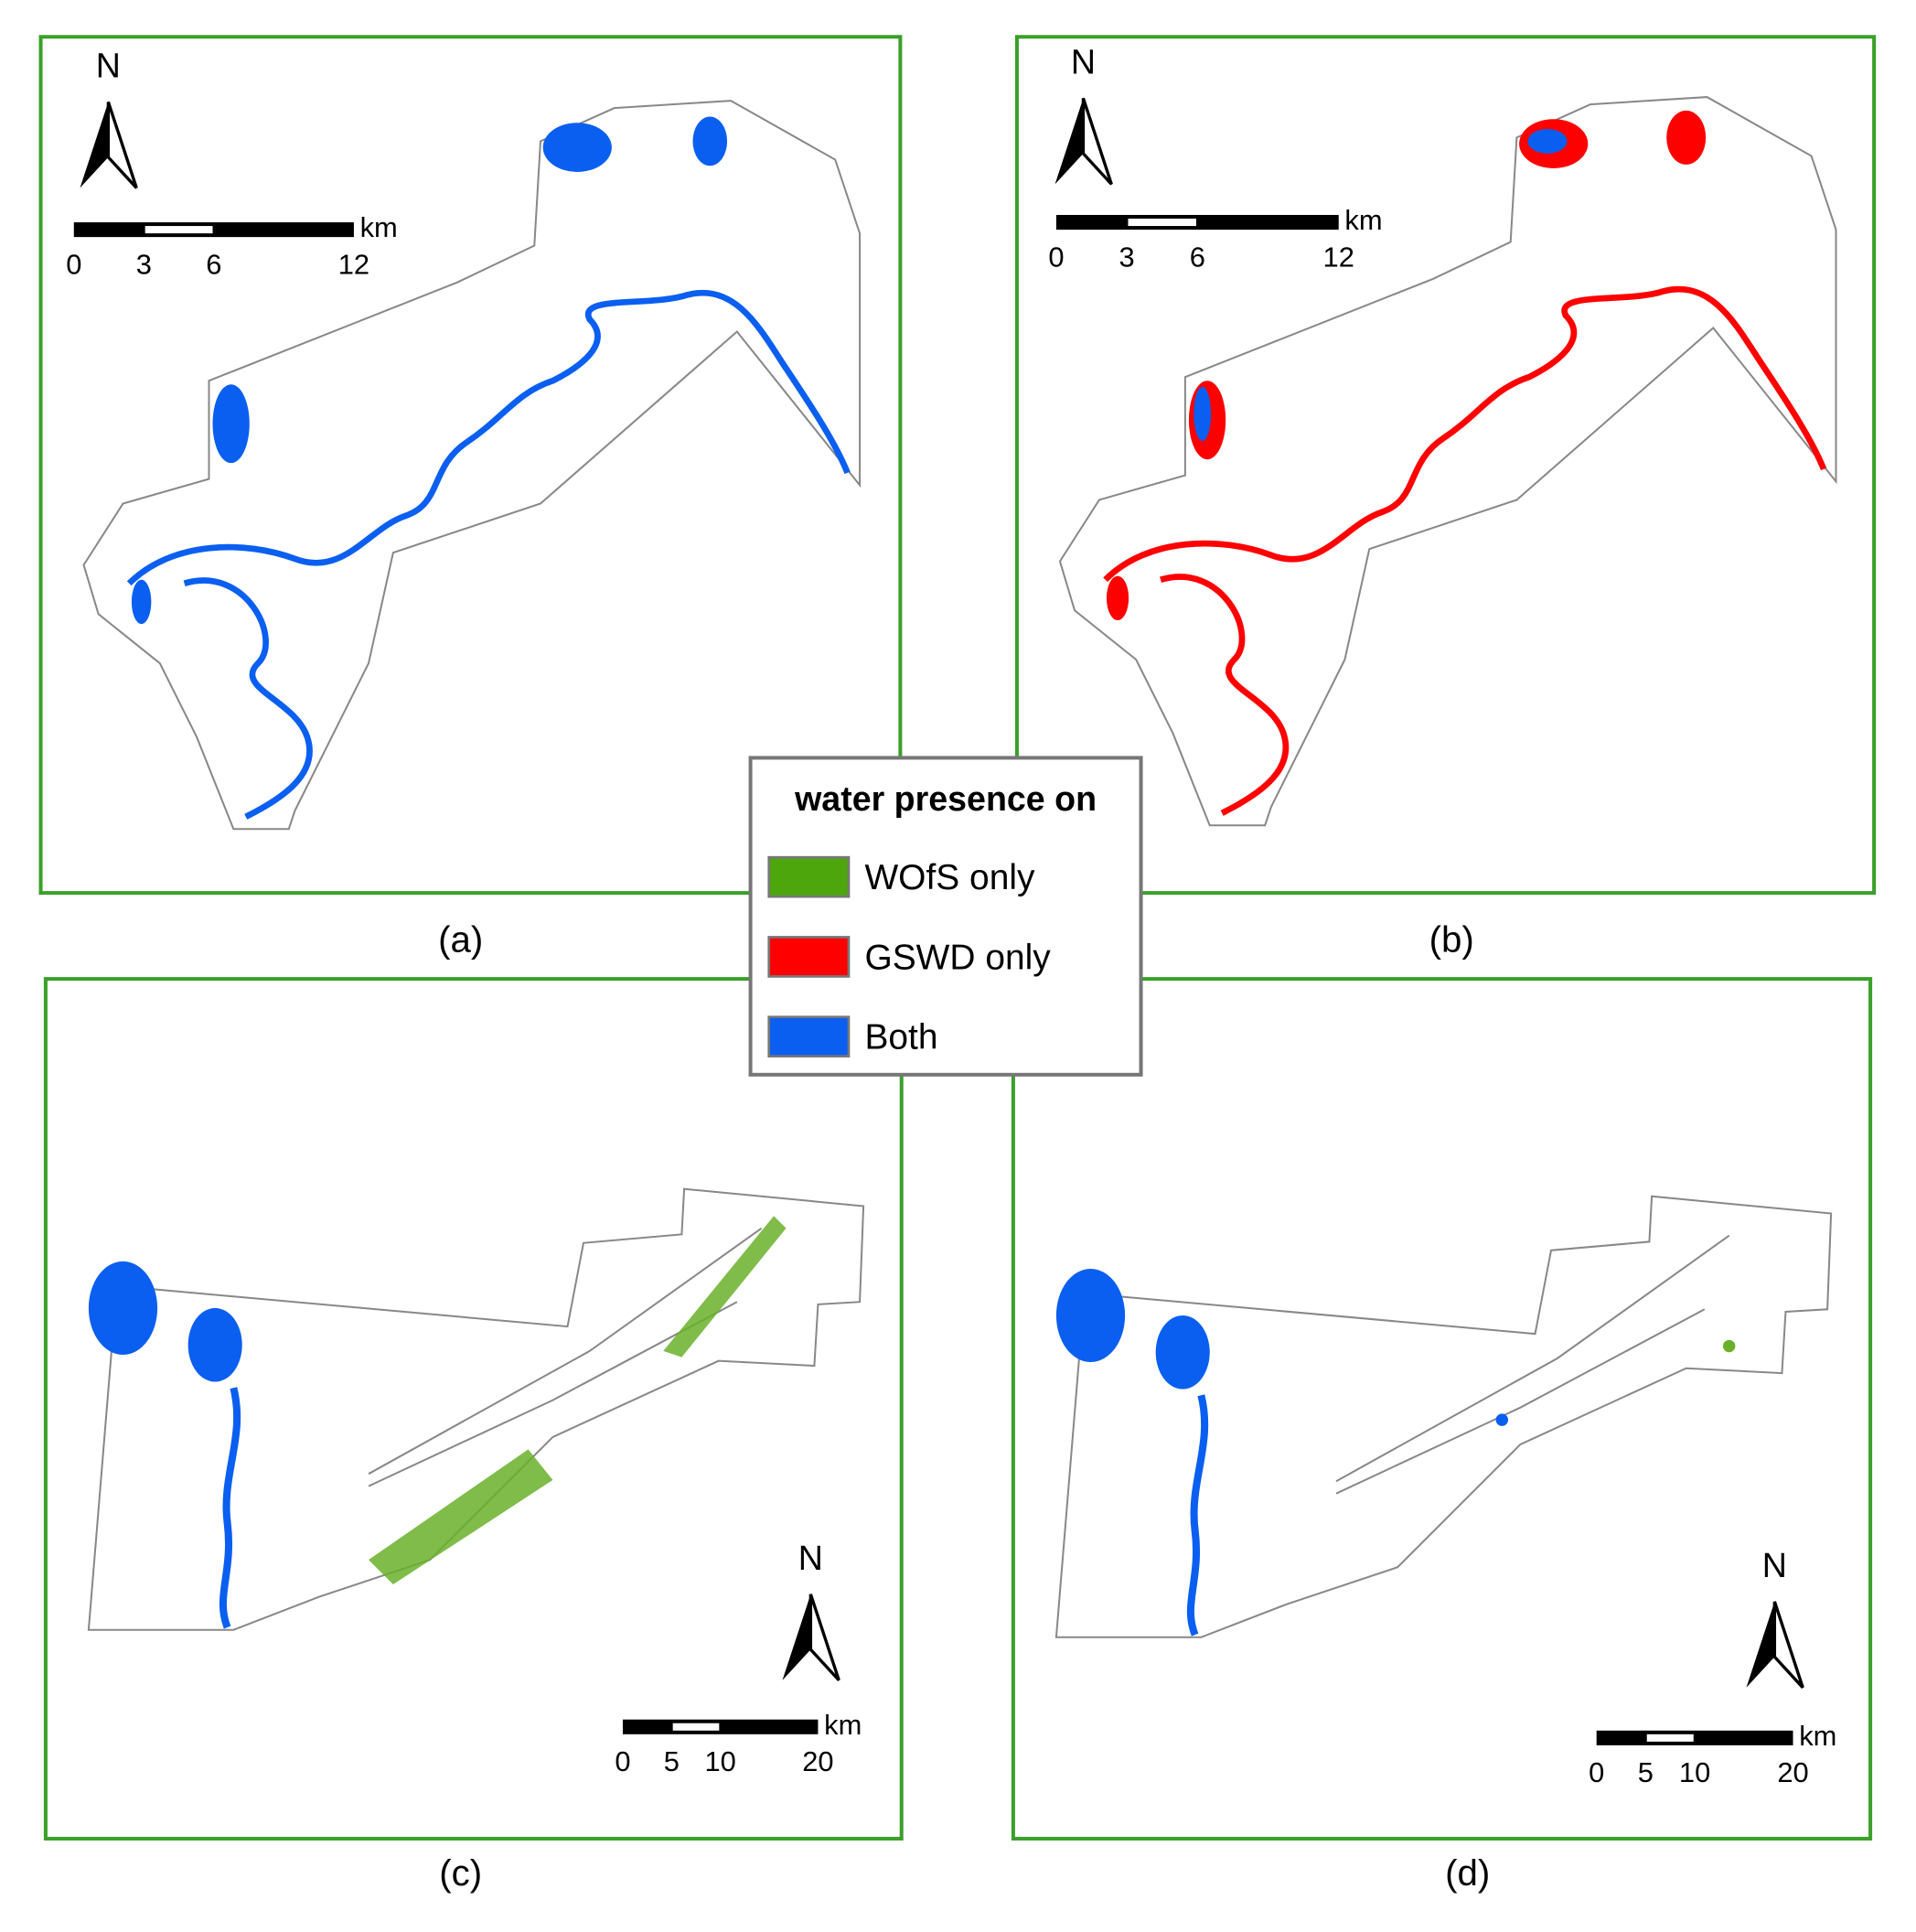  What do you see at coordinates (460, 940) in the screenshot?
I see `panel-label: (a)` at bounding box center [460, 940].